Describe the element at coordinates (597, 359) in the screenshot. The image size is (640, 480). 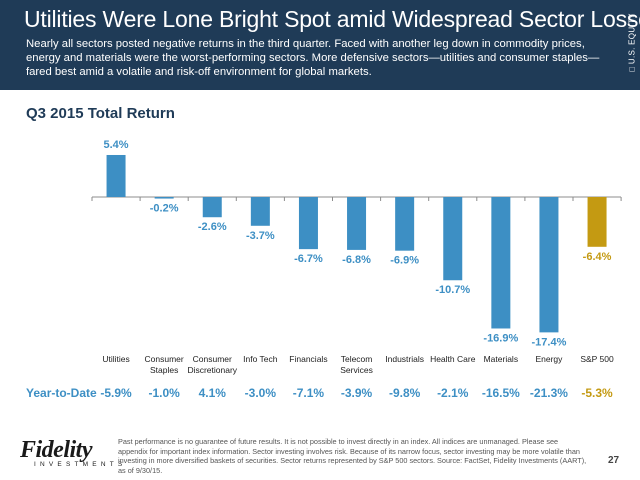
I see `category-label: S&P 500` at that location.